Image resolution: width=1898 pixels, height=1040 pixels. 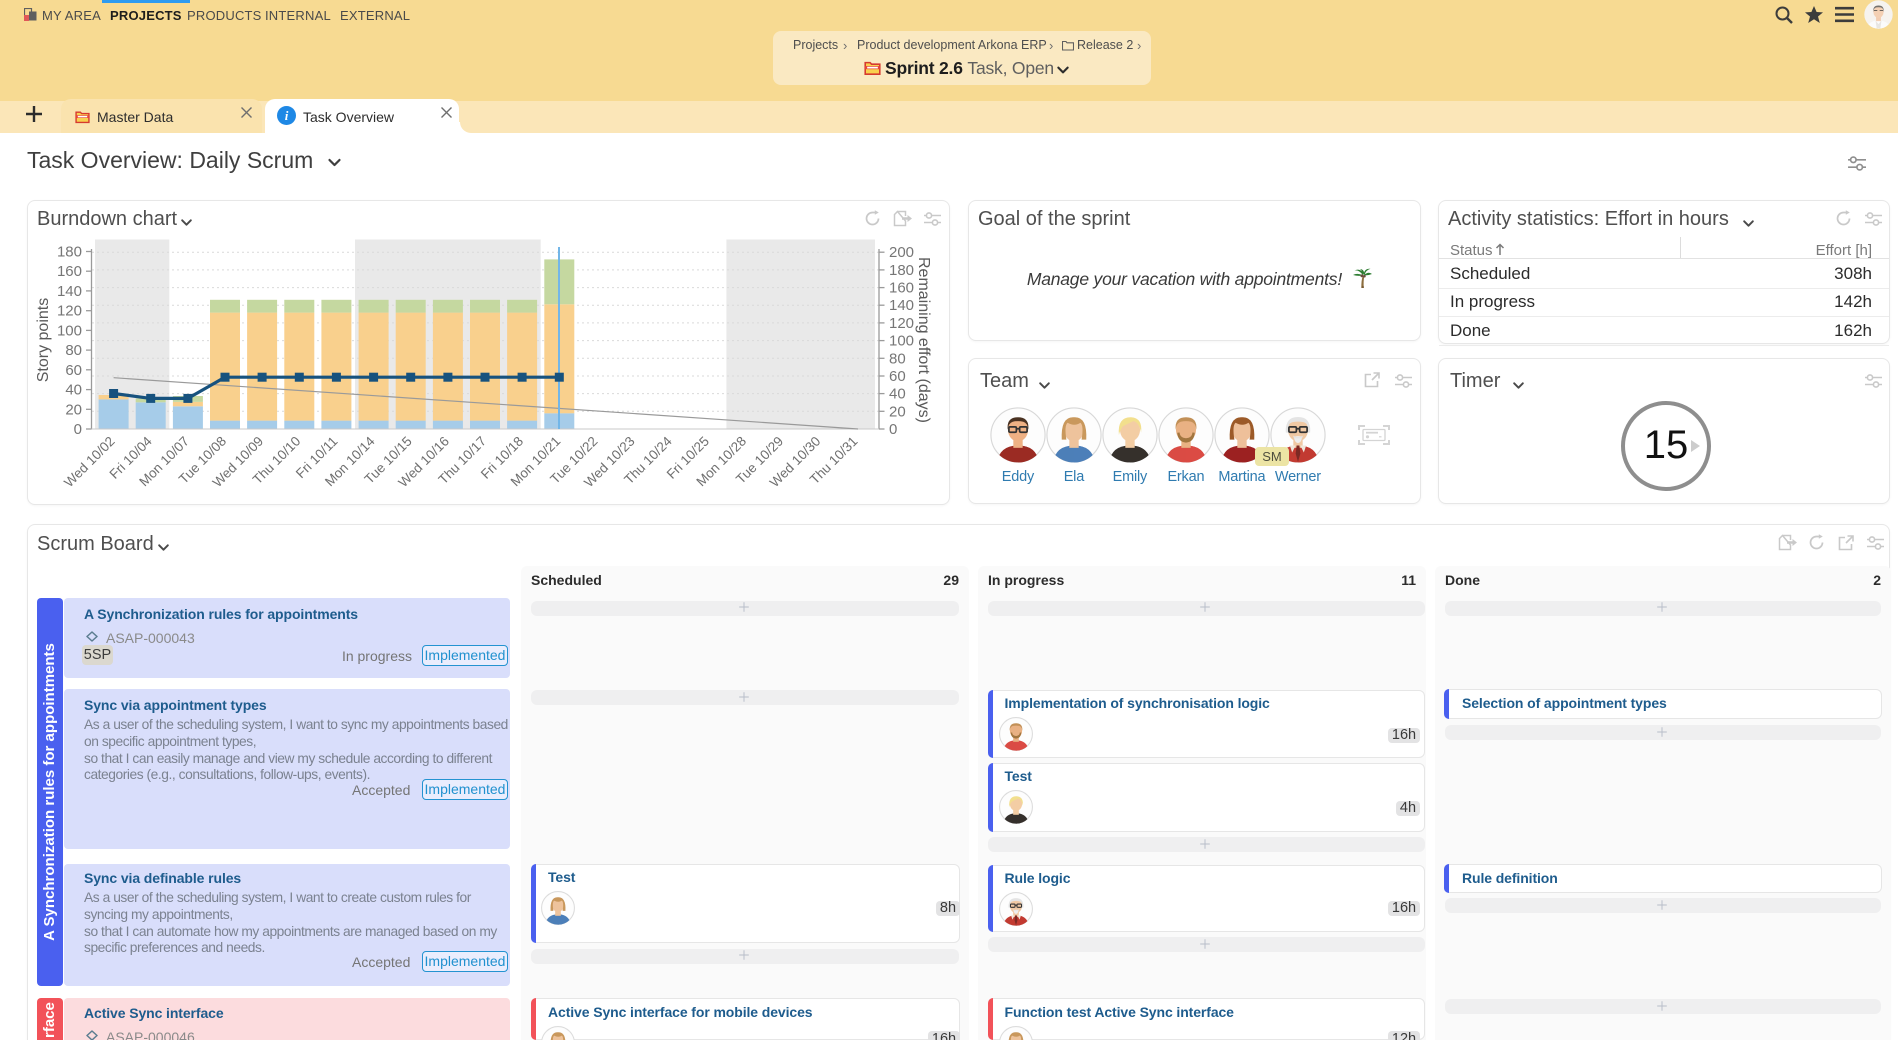 I want to click on svg-text: 200, so click(x=901, y=252).